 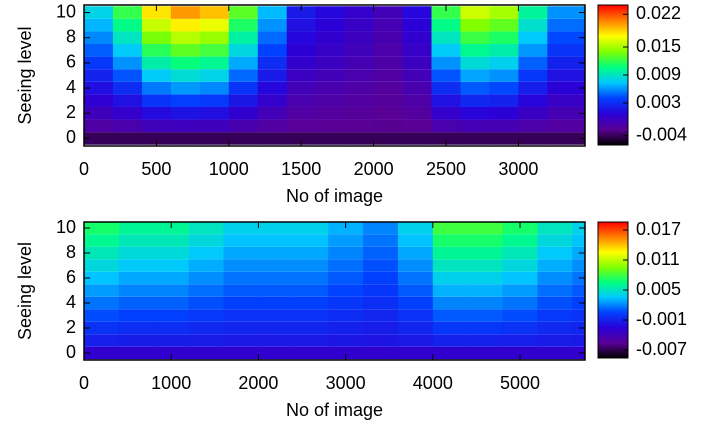 What do you see at coordinates (334, 196) in the screenshot?
I see `x-axis-label: No of image` at bounding box center [334, 196].